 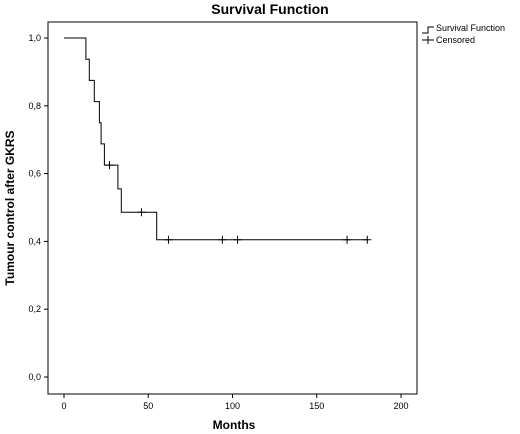 I want to click on y-tick-label: 0,2, so click(x=34, y=309).